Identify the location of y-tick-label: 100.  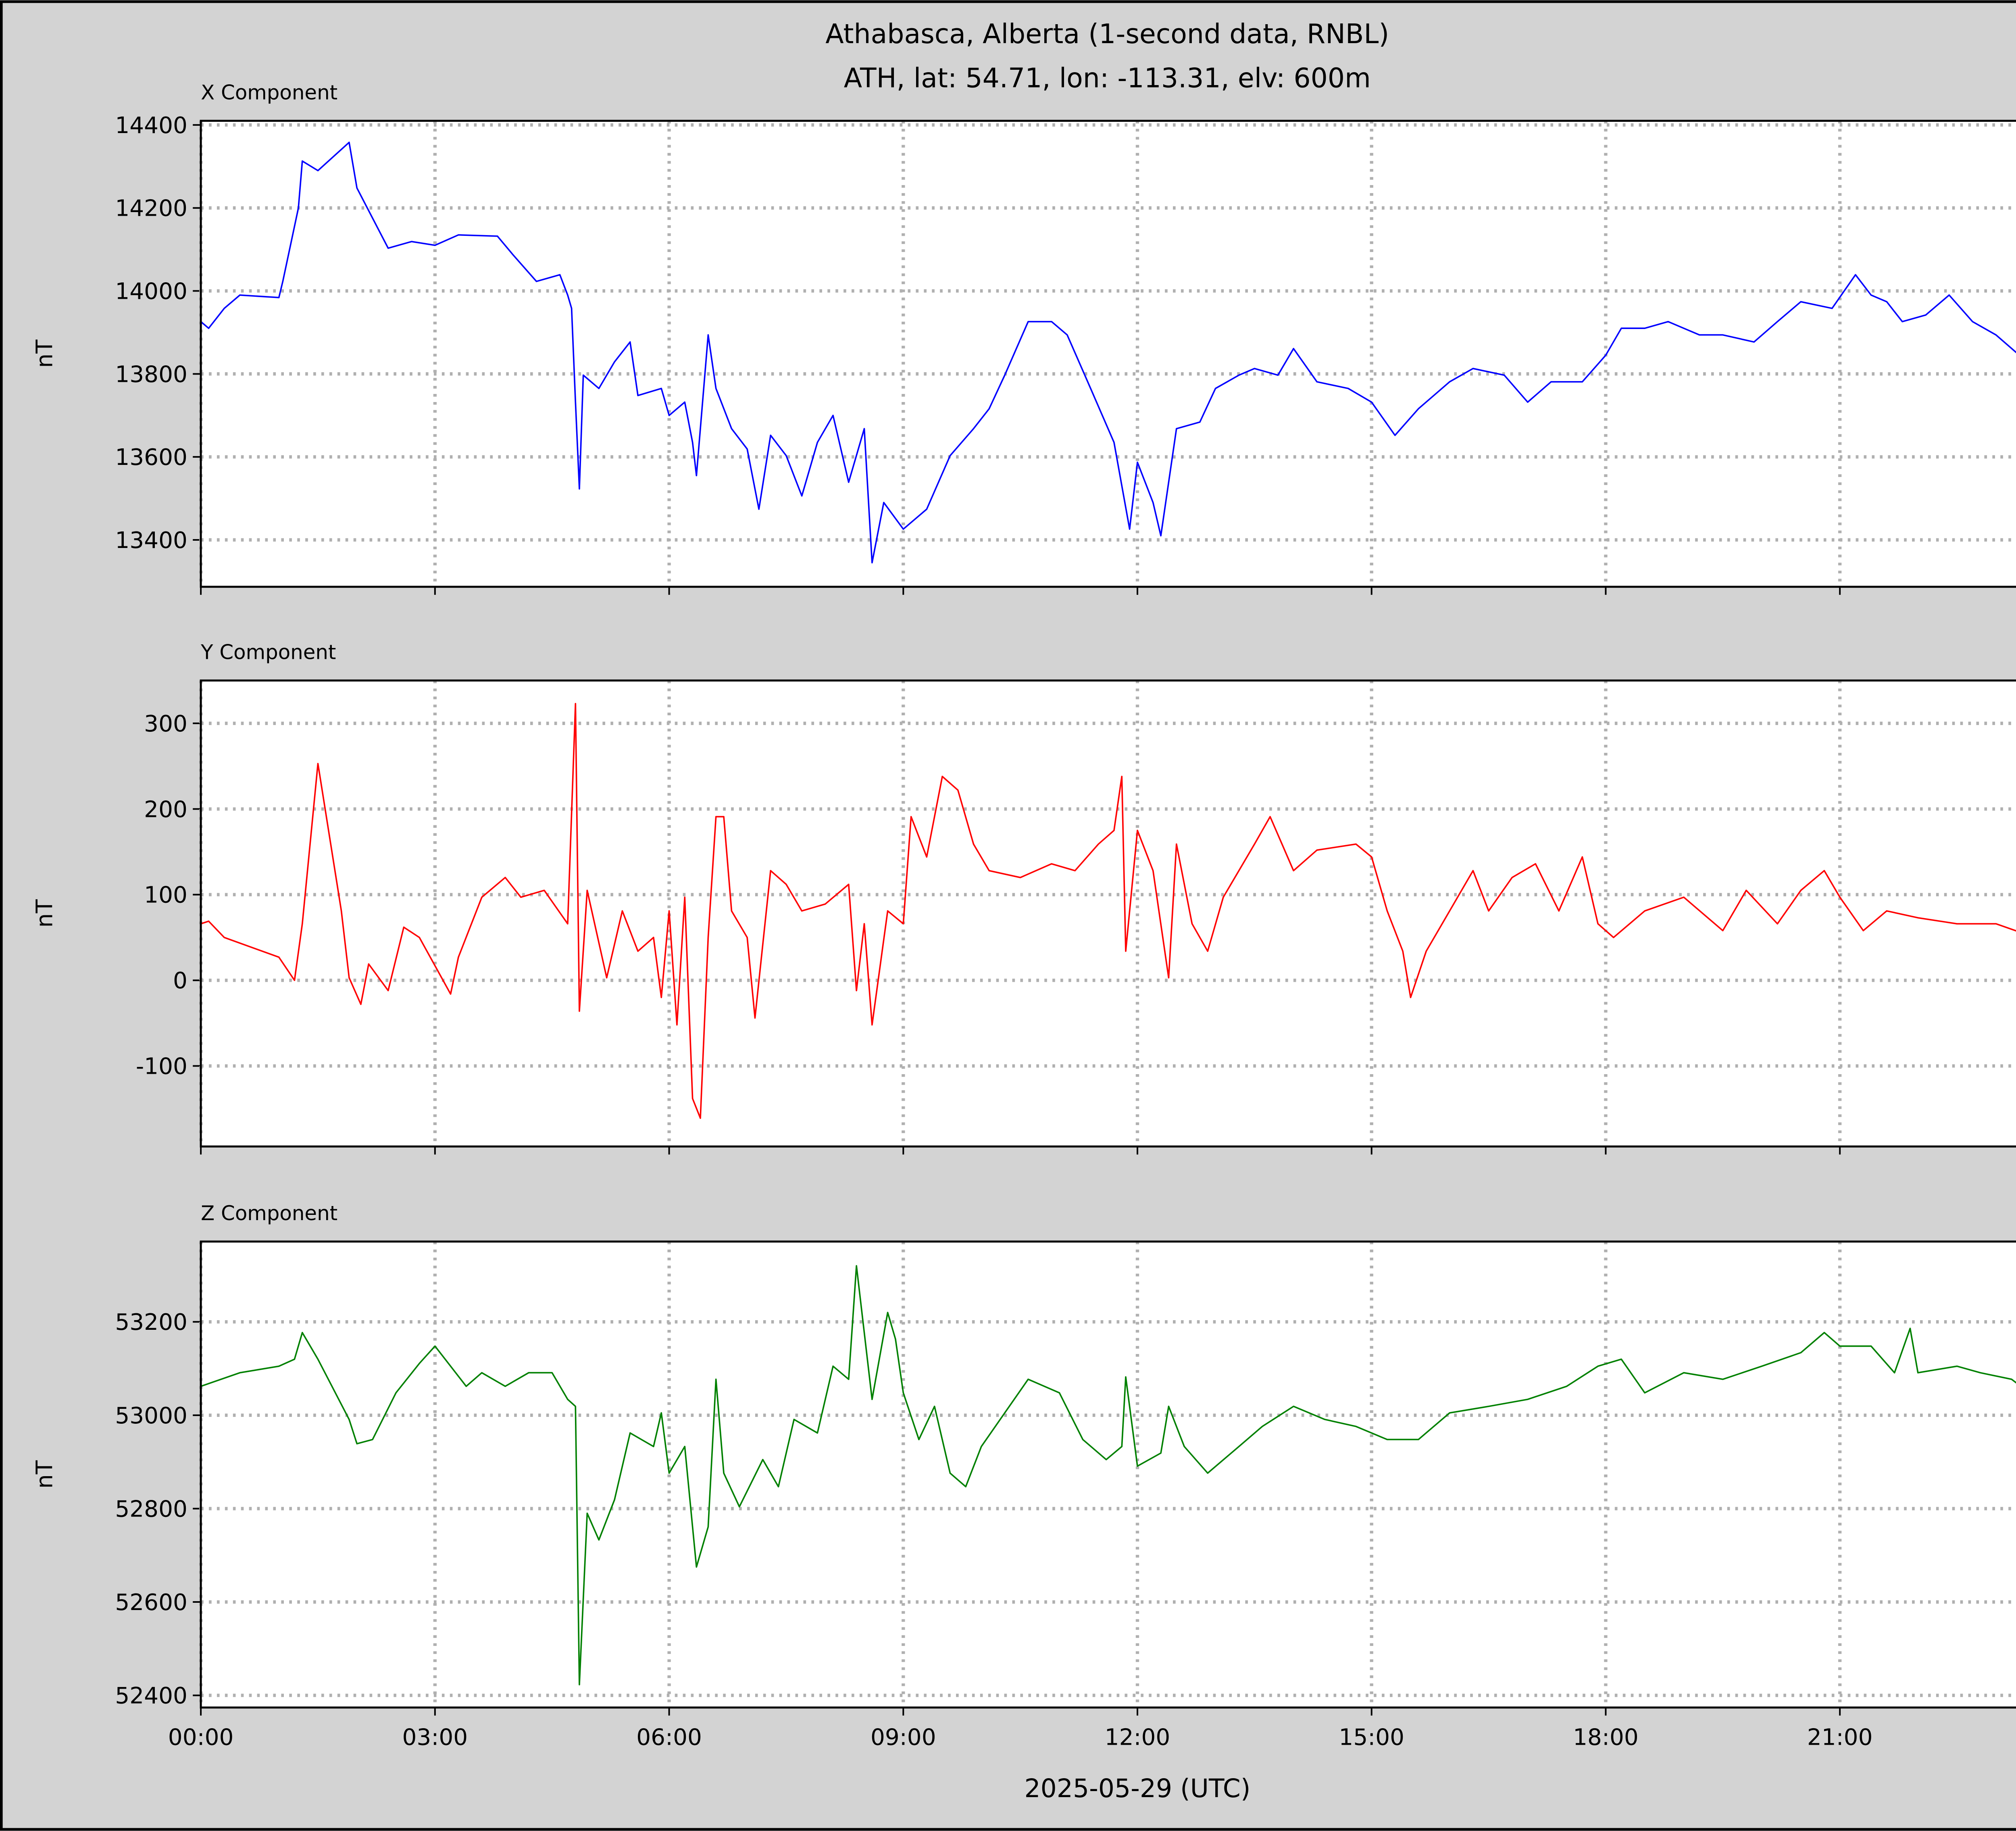
(166, 895).